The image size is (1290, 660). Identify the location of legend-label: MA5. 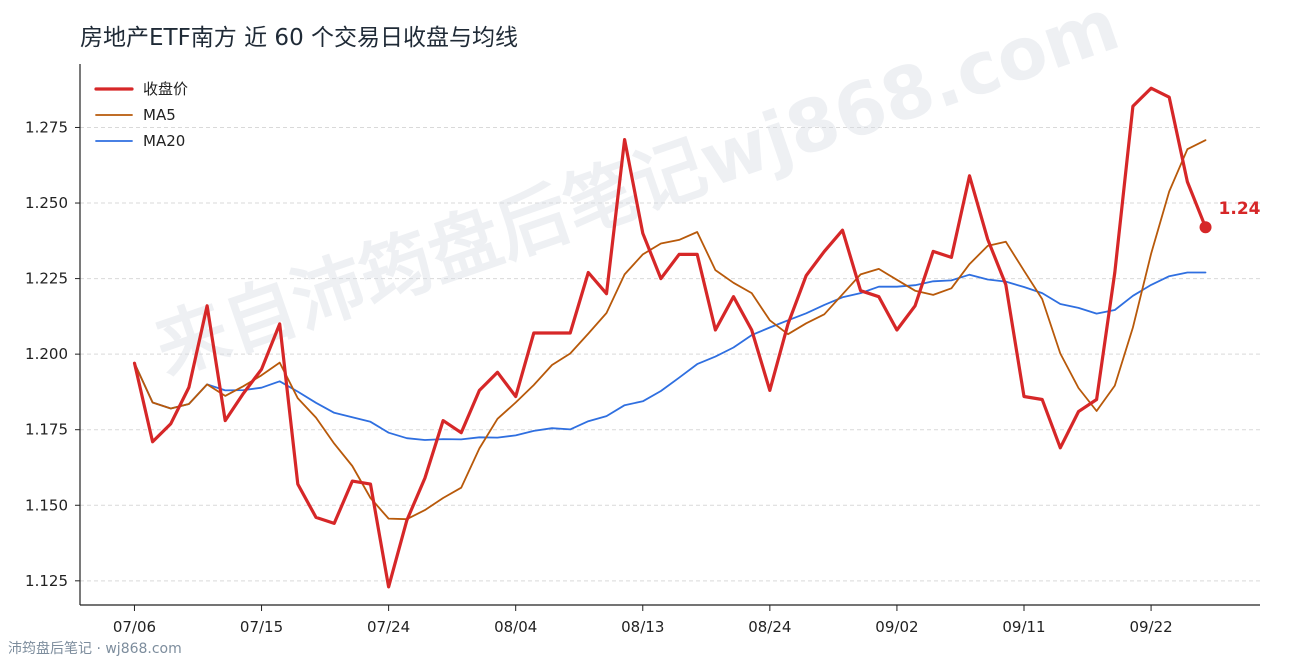
(159, 115).